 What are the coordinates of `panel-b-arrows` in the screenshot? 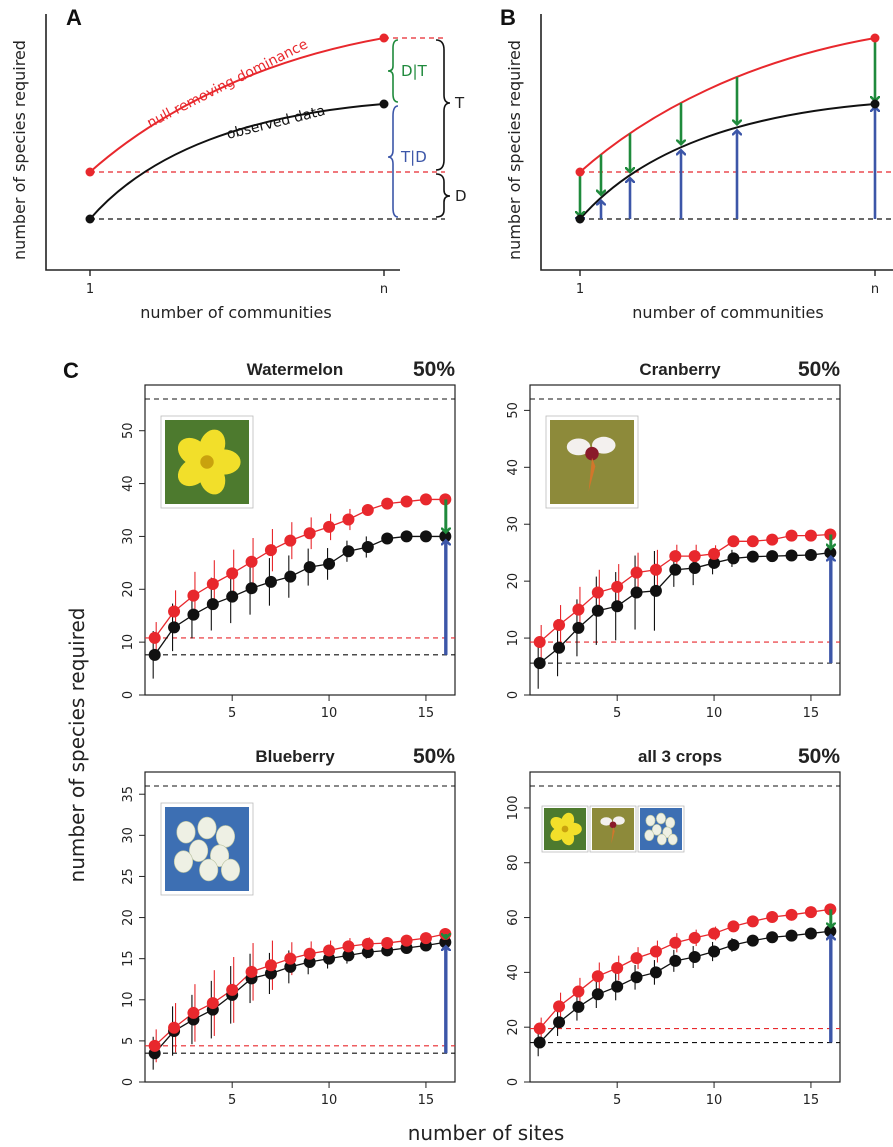 It's located at (727, 130).